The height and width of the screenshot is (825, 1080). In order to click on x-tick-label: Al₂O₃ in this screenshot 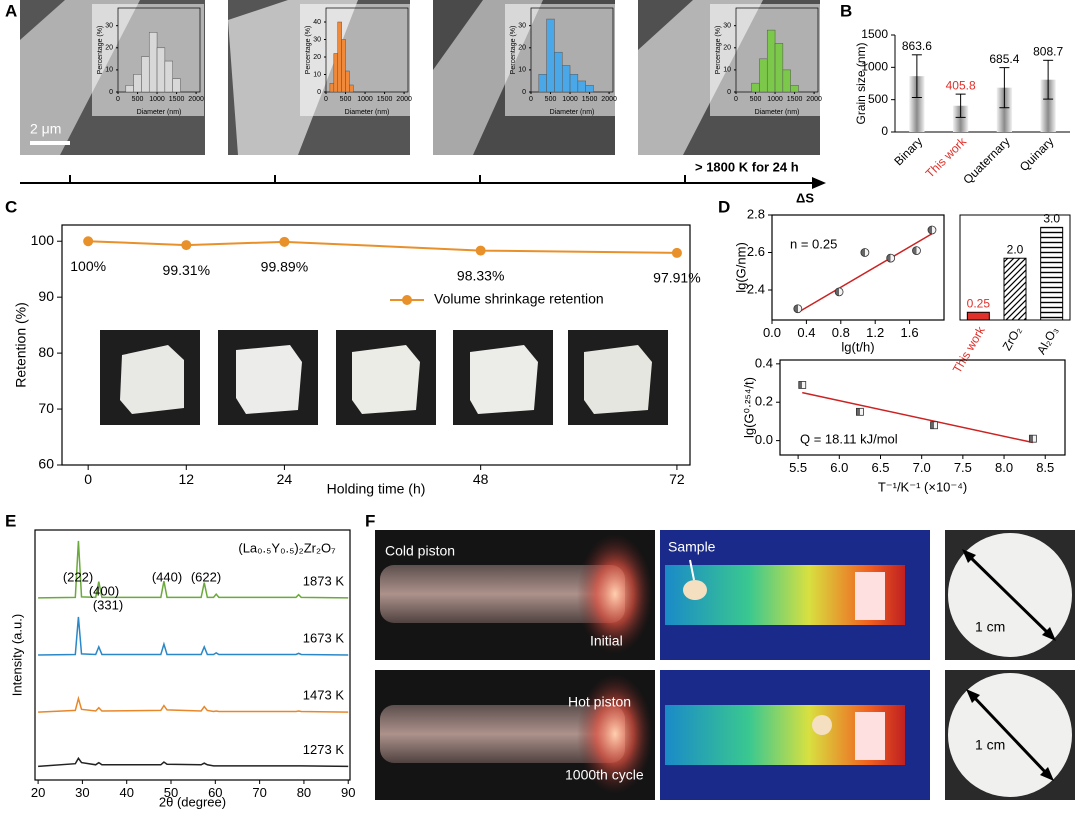, I will do `click(1047, 340)`.